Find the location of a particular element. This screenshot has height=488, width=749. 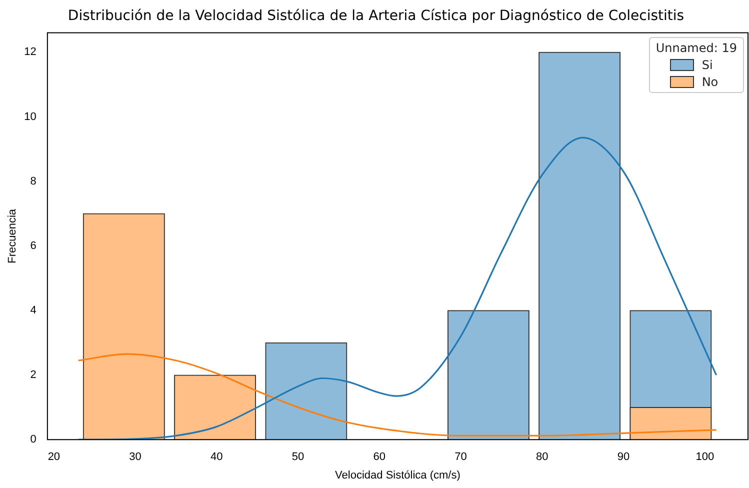

y-tick-label: 4 is located at coordinates (33, 310).